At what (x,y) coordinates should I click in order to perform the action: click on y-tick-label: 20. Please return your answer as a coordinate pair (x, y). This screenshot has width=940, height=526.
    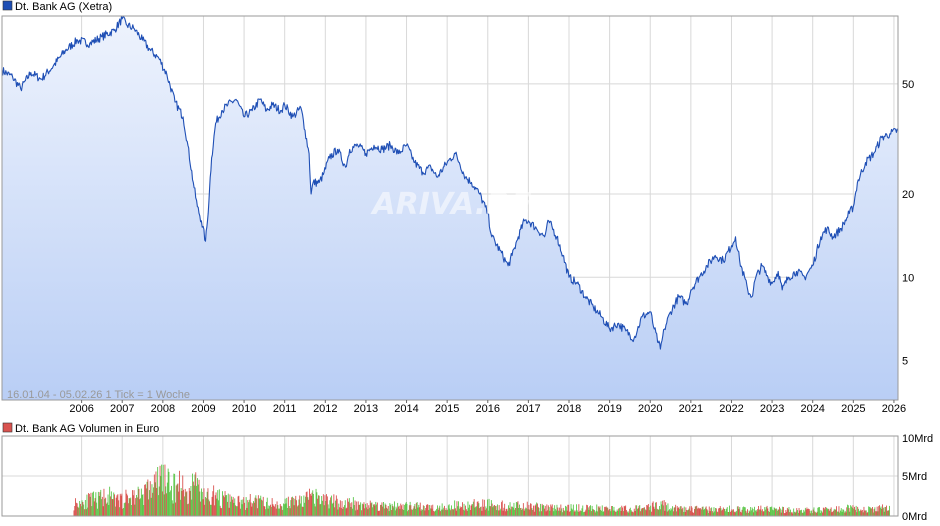
    Looking at the image, I should click on (908, 195).